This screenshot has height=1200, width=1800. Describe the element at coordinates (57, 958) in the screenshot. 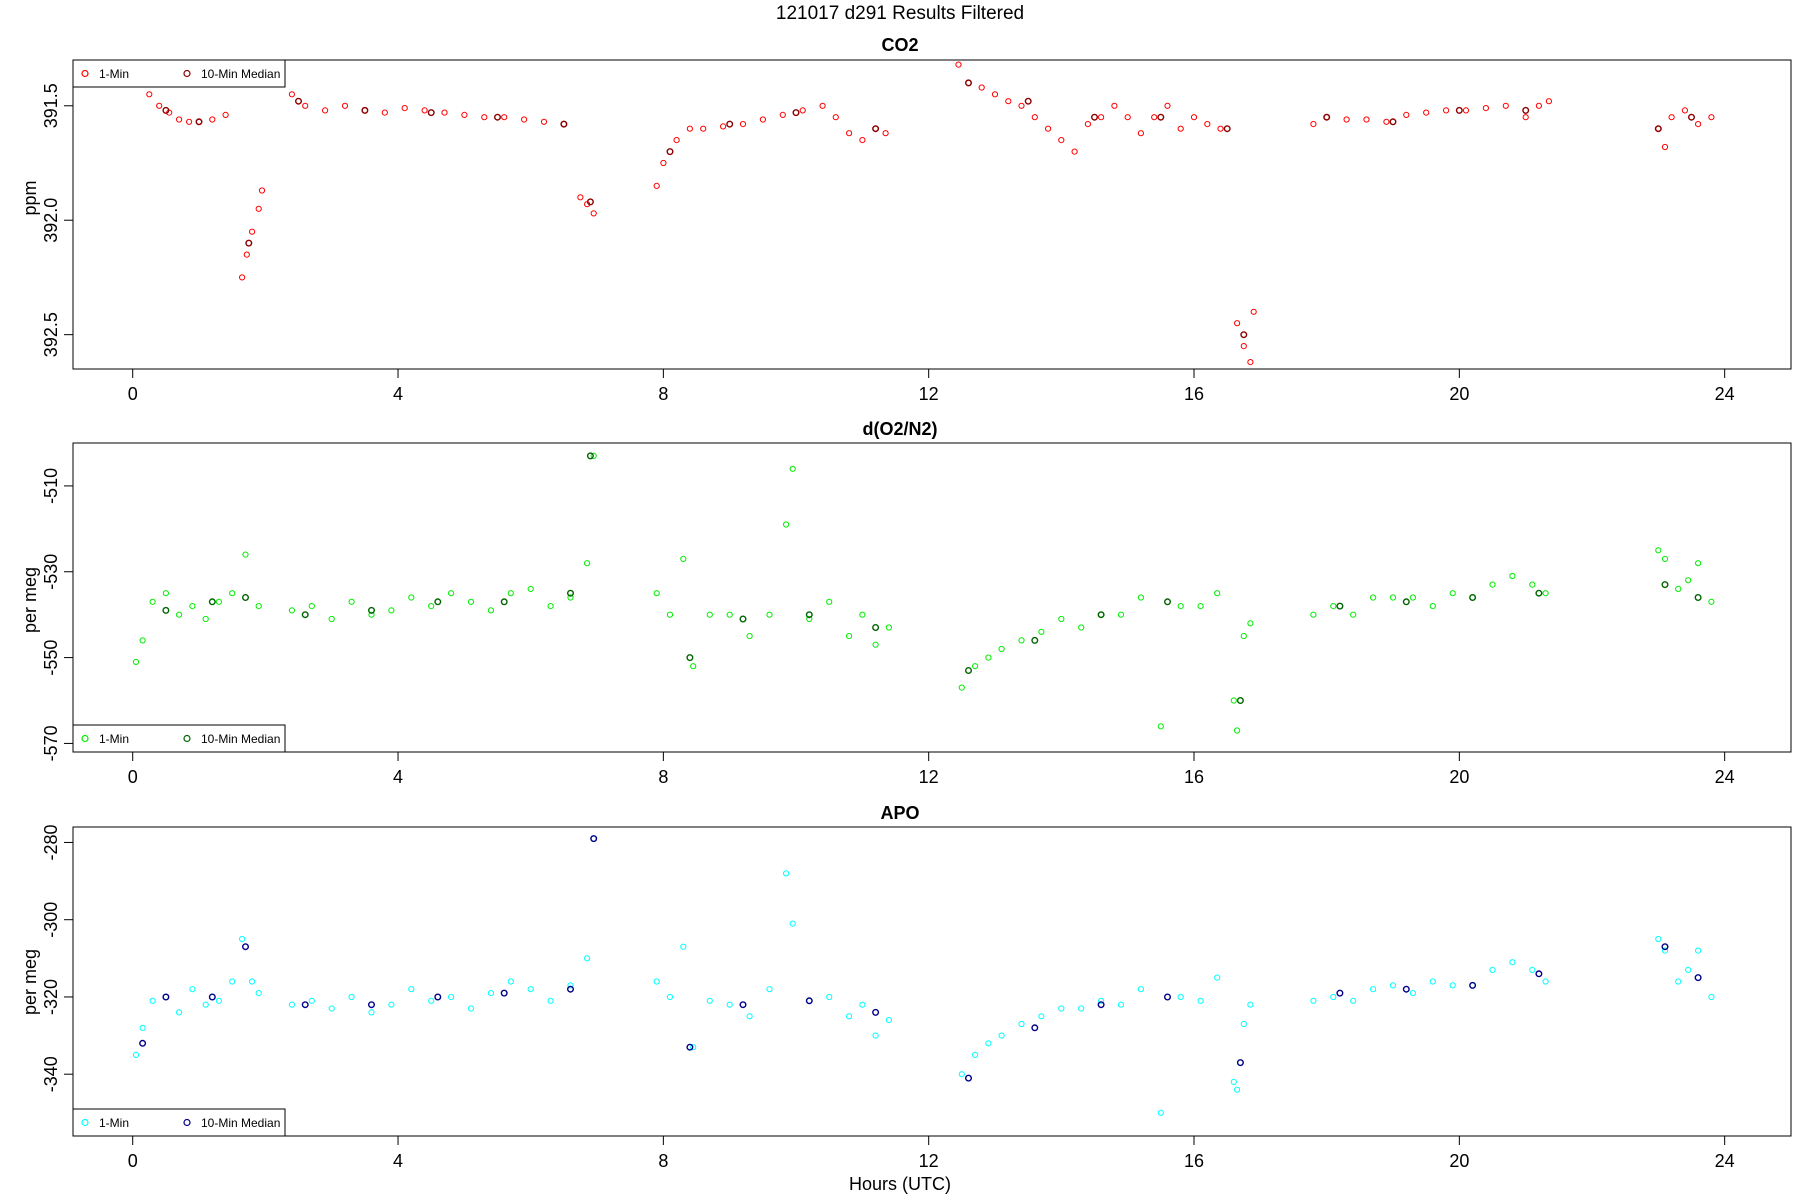

I see `y-axis: -340 -320 -300 -280` at that location.